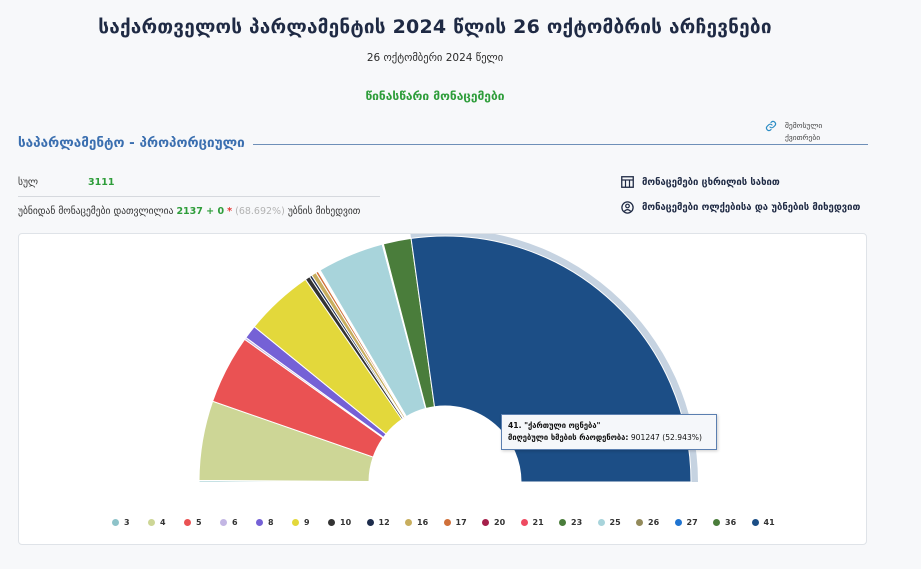 The height and width of the screenshot is (569, 921). Describe the element at coordinates (66, 182) in the screenshot. I see `total-stations: სულ 3111` at that location.